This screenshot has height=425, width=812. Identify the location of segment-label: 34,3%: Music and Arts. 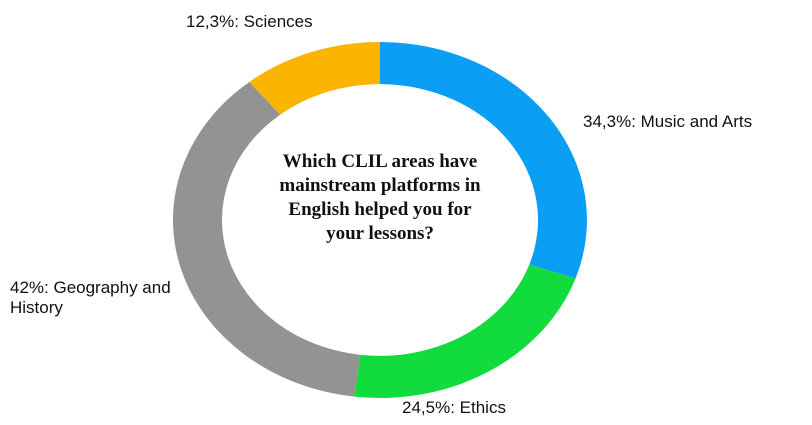
(668, 121).